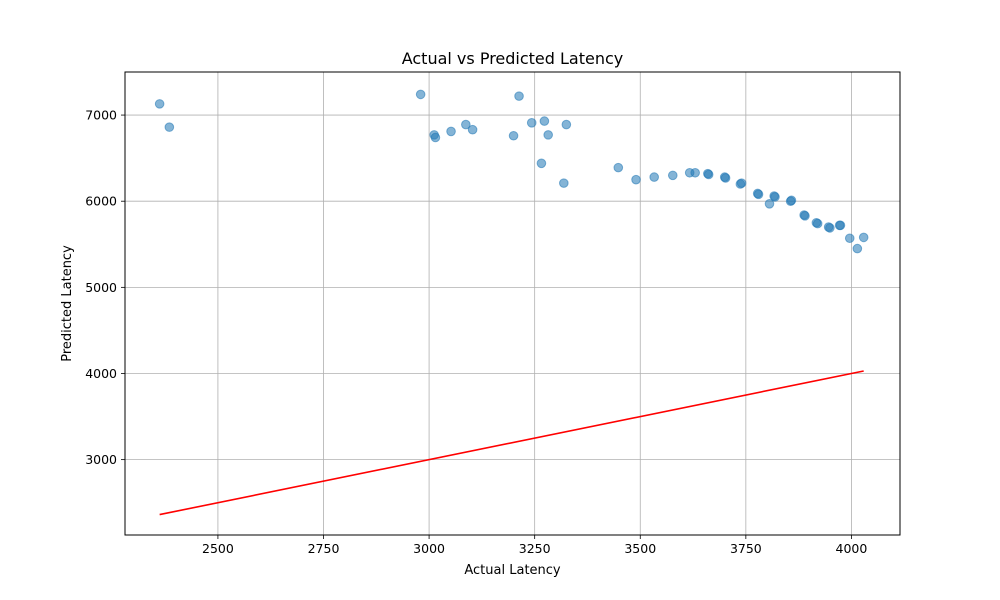 The image size is (1000, 600). What do you see at coordinates (429, 548) in the screenshot?
I see `x-tick-label: 3000` at bounding box center [429, 548].